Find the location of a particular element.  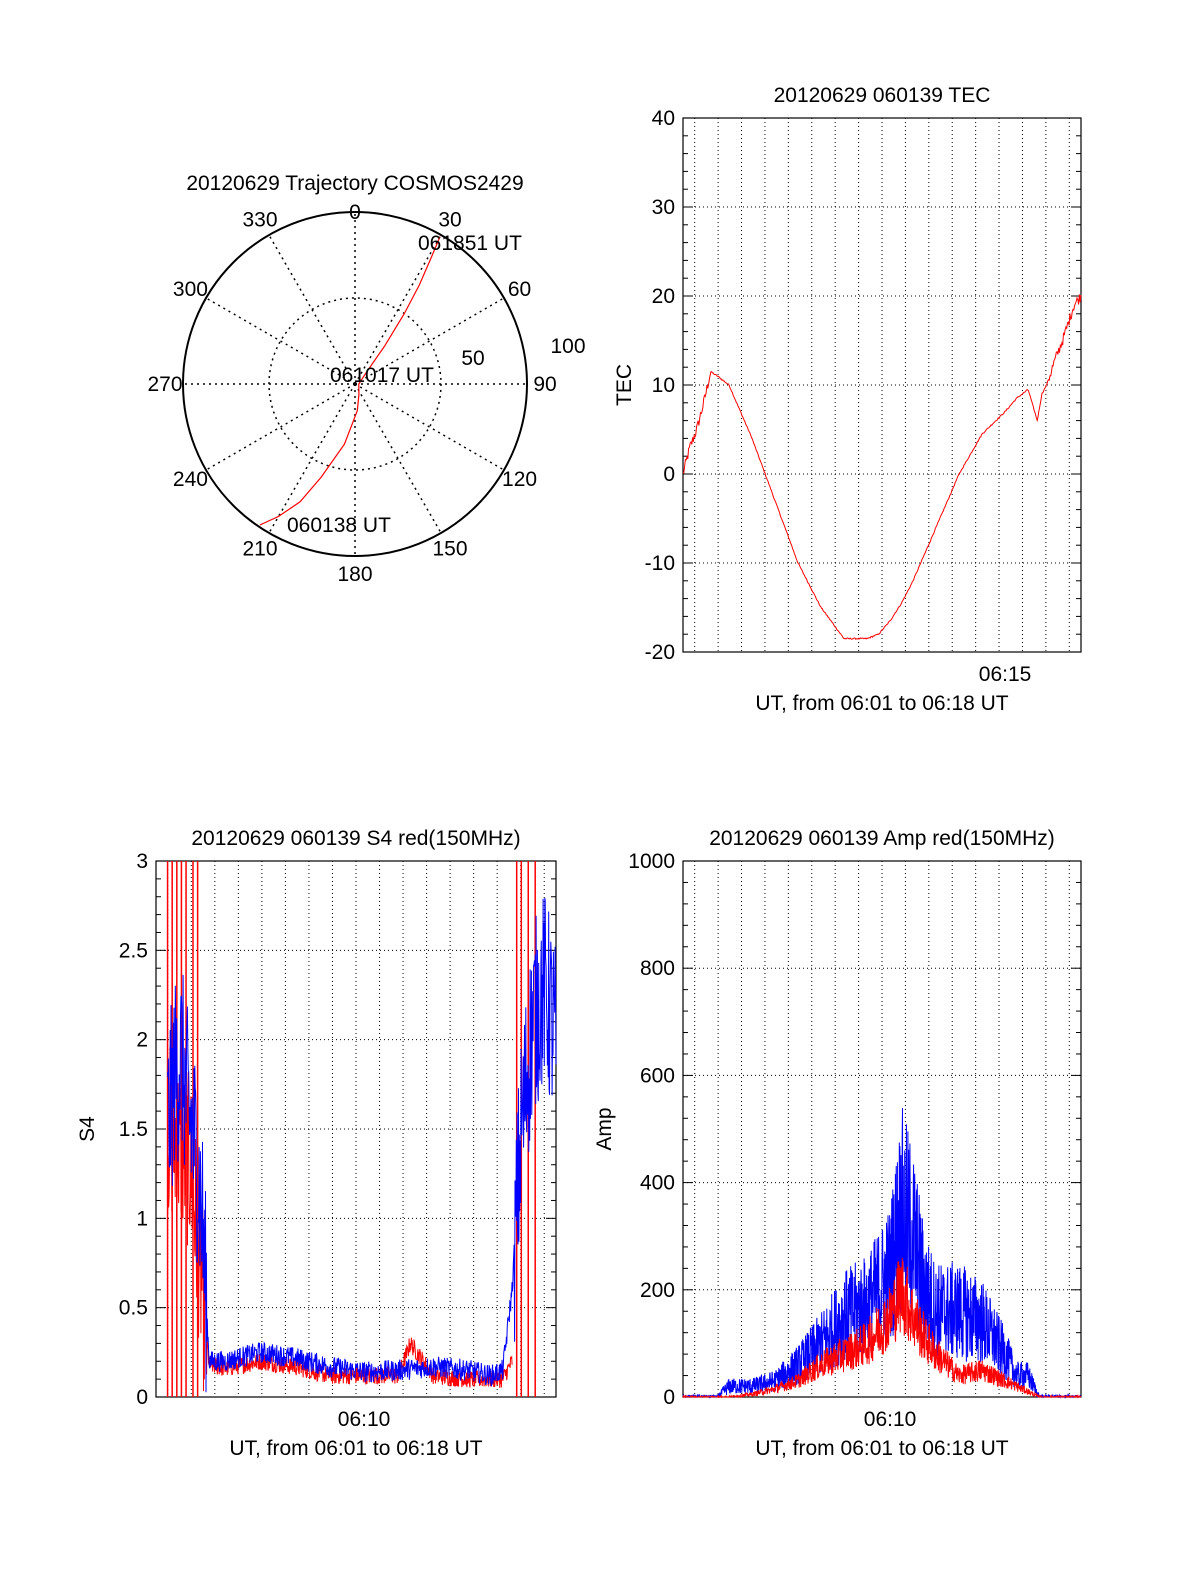

polar-azimuth-label: 90 is located at coordinates (544, 384).